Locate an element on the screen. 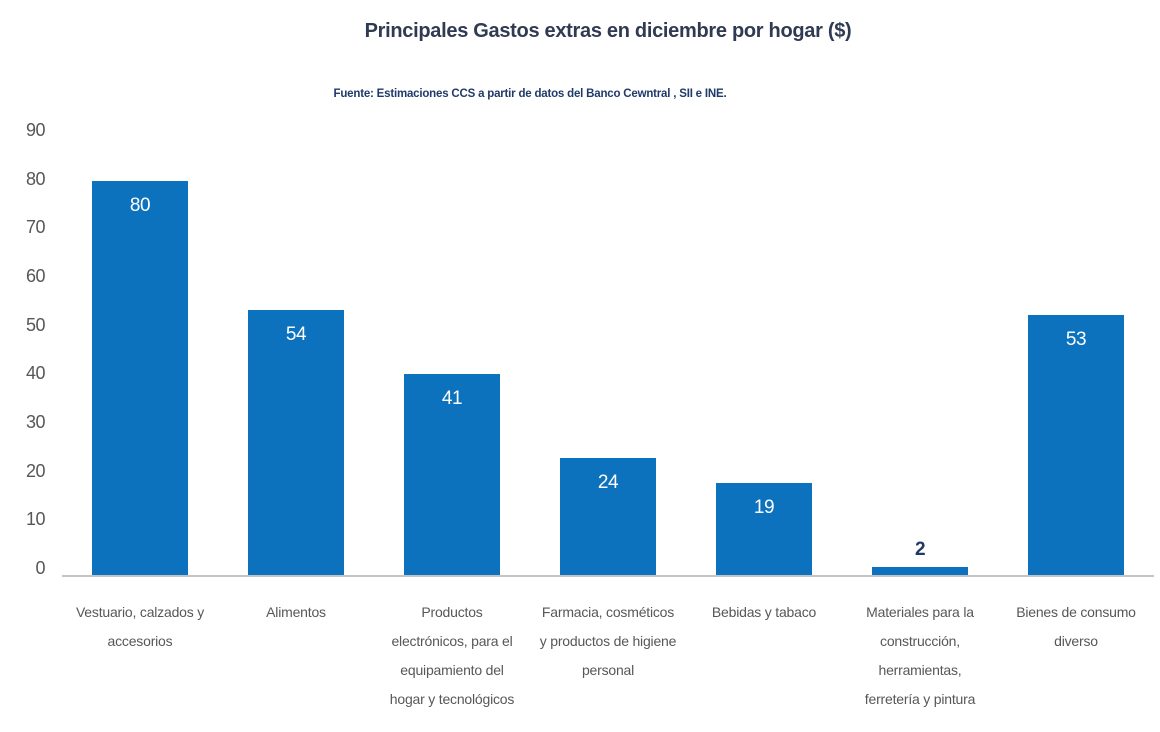 This screenshot has width=1160, height=732. bar-slot: 54 is located at coordinates (296, 354).